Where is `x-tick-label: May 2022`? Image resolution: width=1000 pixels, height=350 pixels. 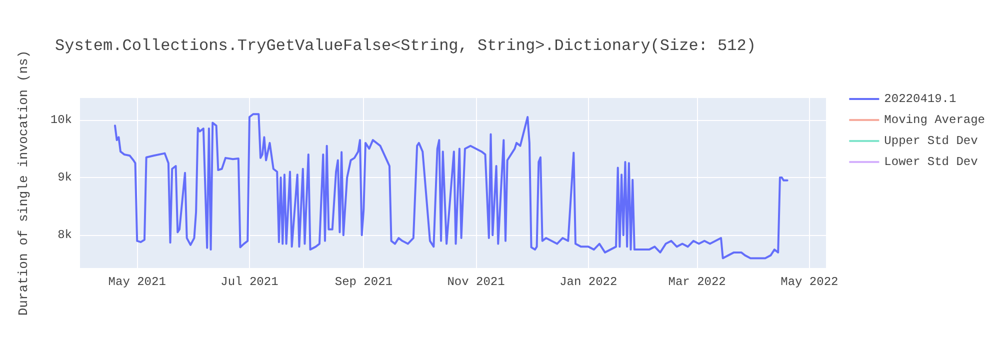
x-tick-label: May 2022 is located at coordinates (809, 282).